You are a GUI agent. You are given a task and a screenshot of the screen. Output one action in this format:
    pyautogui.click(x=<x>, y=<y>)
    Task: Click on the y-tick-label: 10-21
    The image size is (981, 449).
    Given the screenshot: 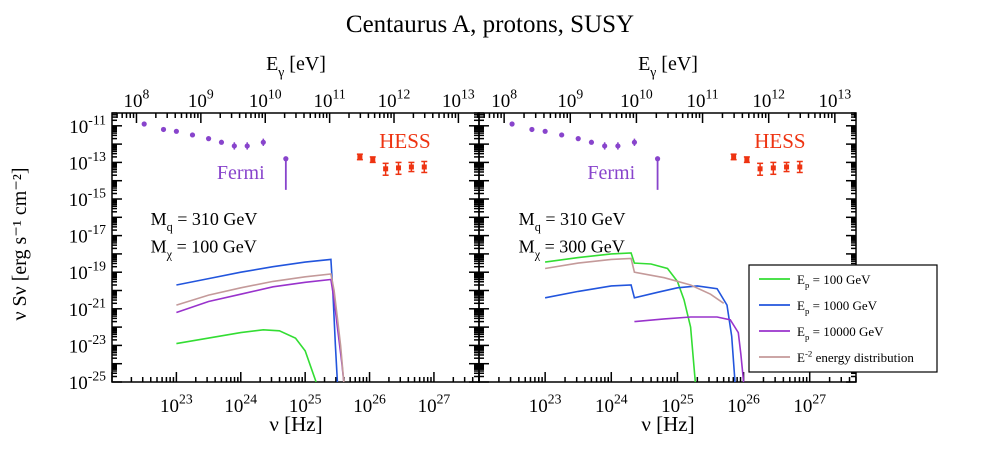 What is the action you would take?
    pyautogui.click(x=87, y=308)
    